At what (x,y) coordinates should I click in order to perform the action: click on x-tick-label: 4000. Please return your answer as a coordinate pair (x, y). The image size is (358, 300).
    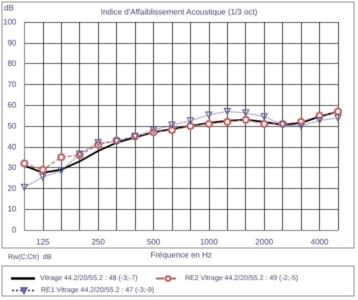
    Looking at the image, I should click on (319, 242).